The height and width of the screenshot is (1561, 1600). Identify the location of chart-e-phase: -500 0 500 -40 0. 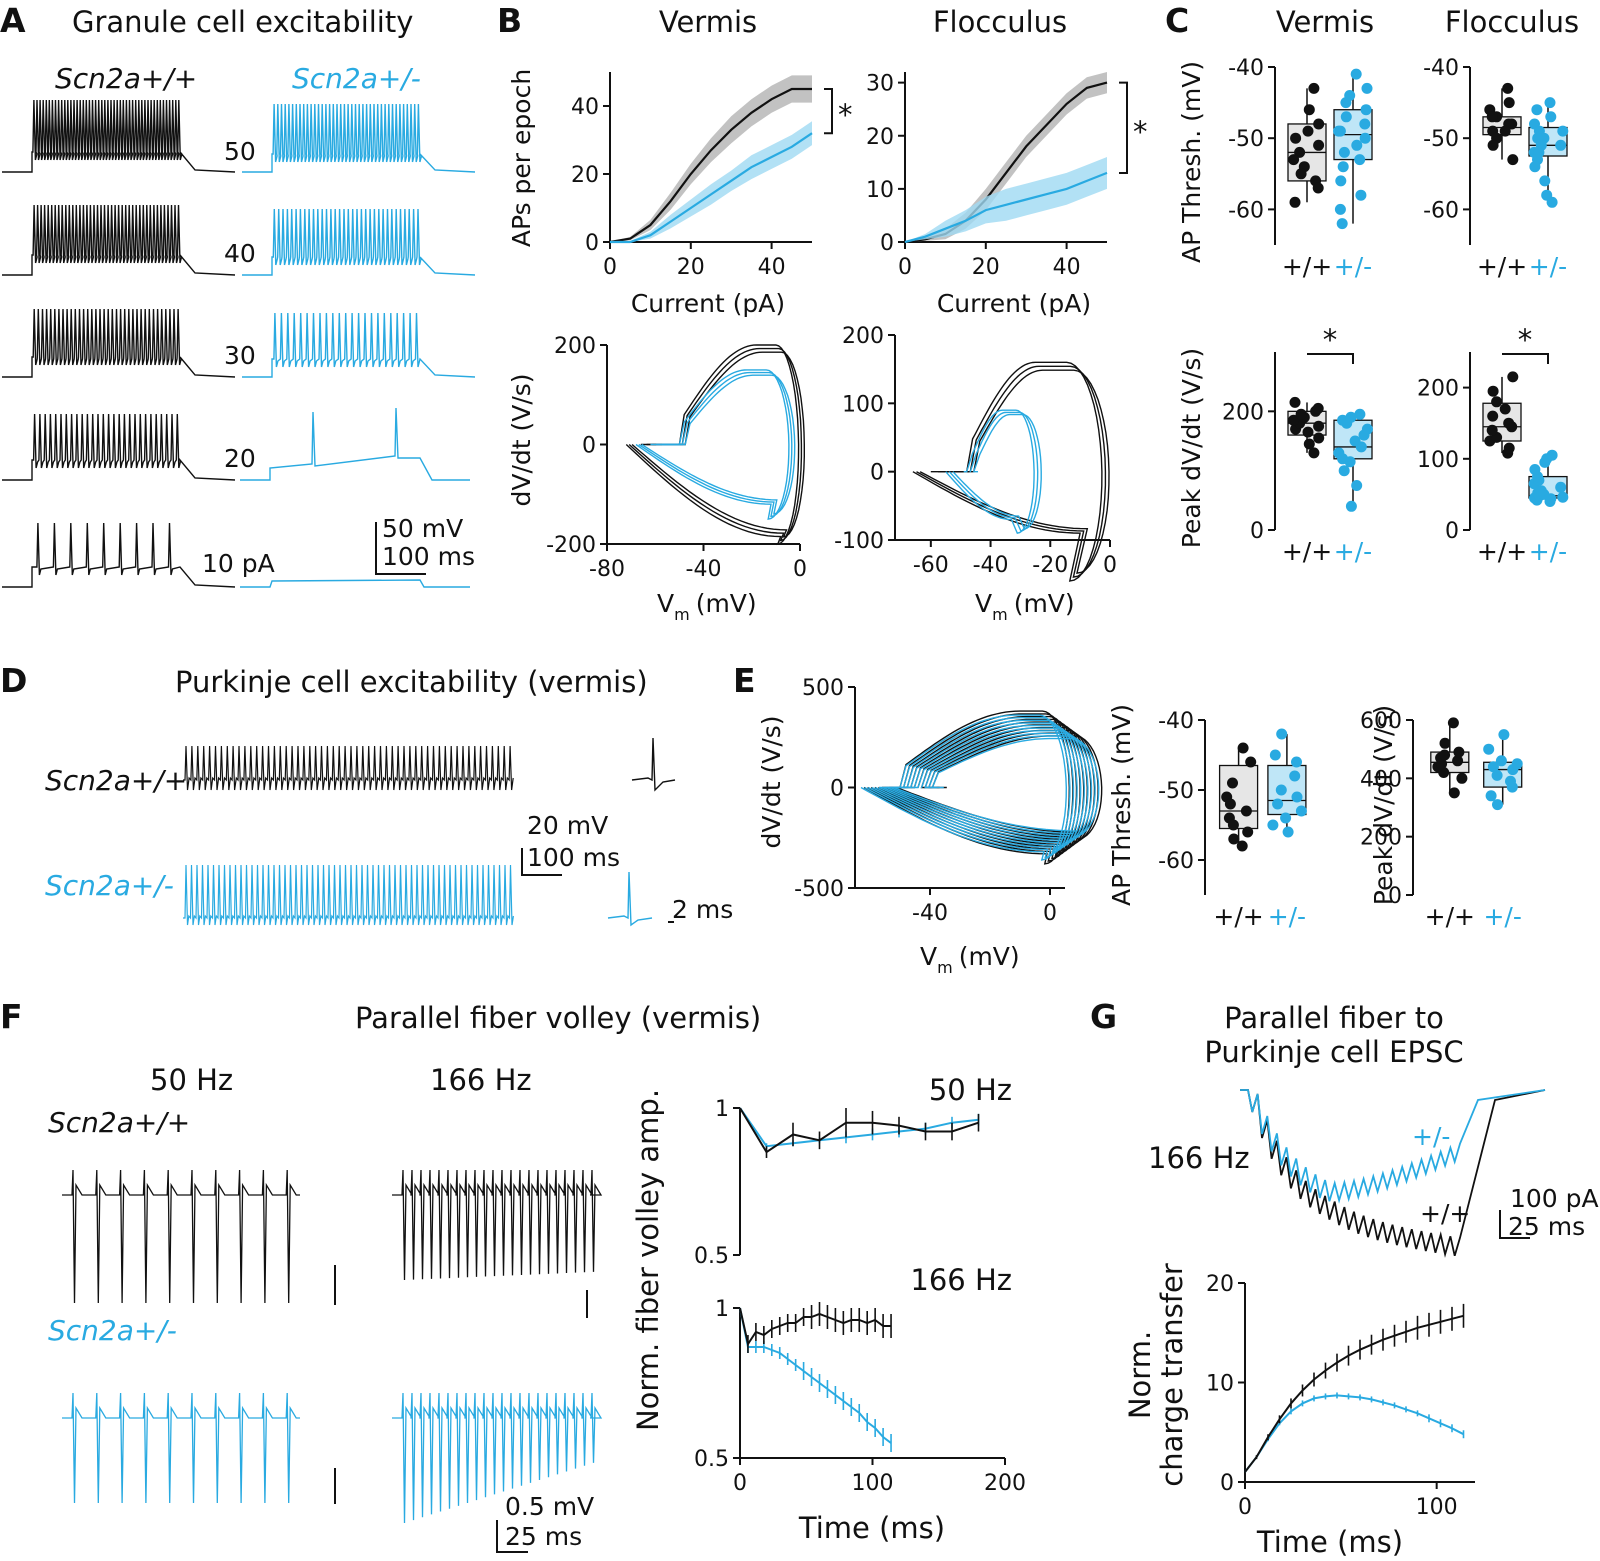
(948, 801).